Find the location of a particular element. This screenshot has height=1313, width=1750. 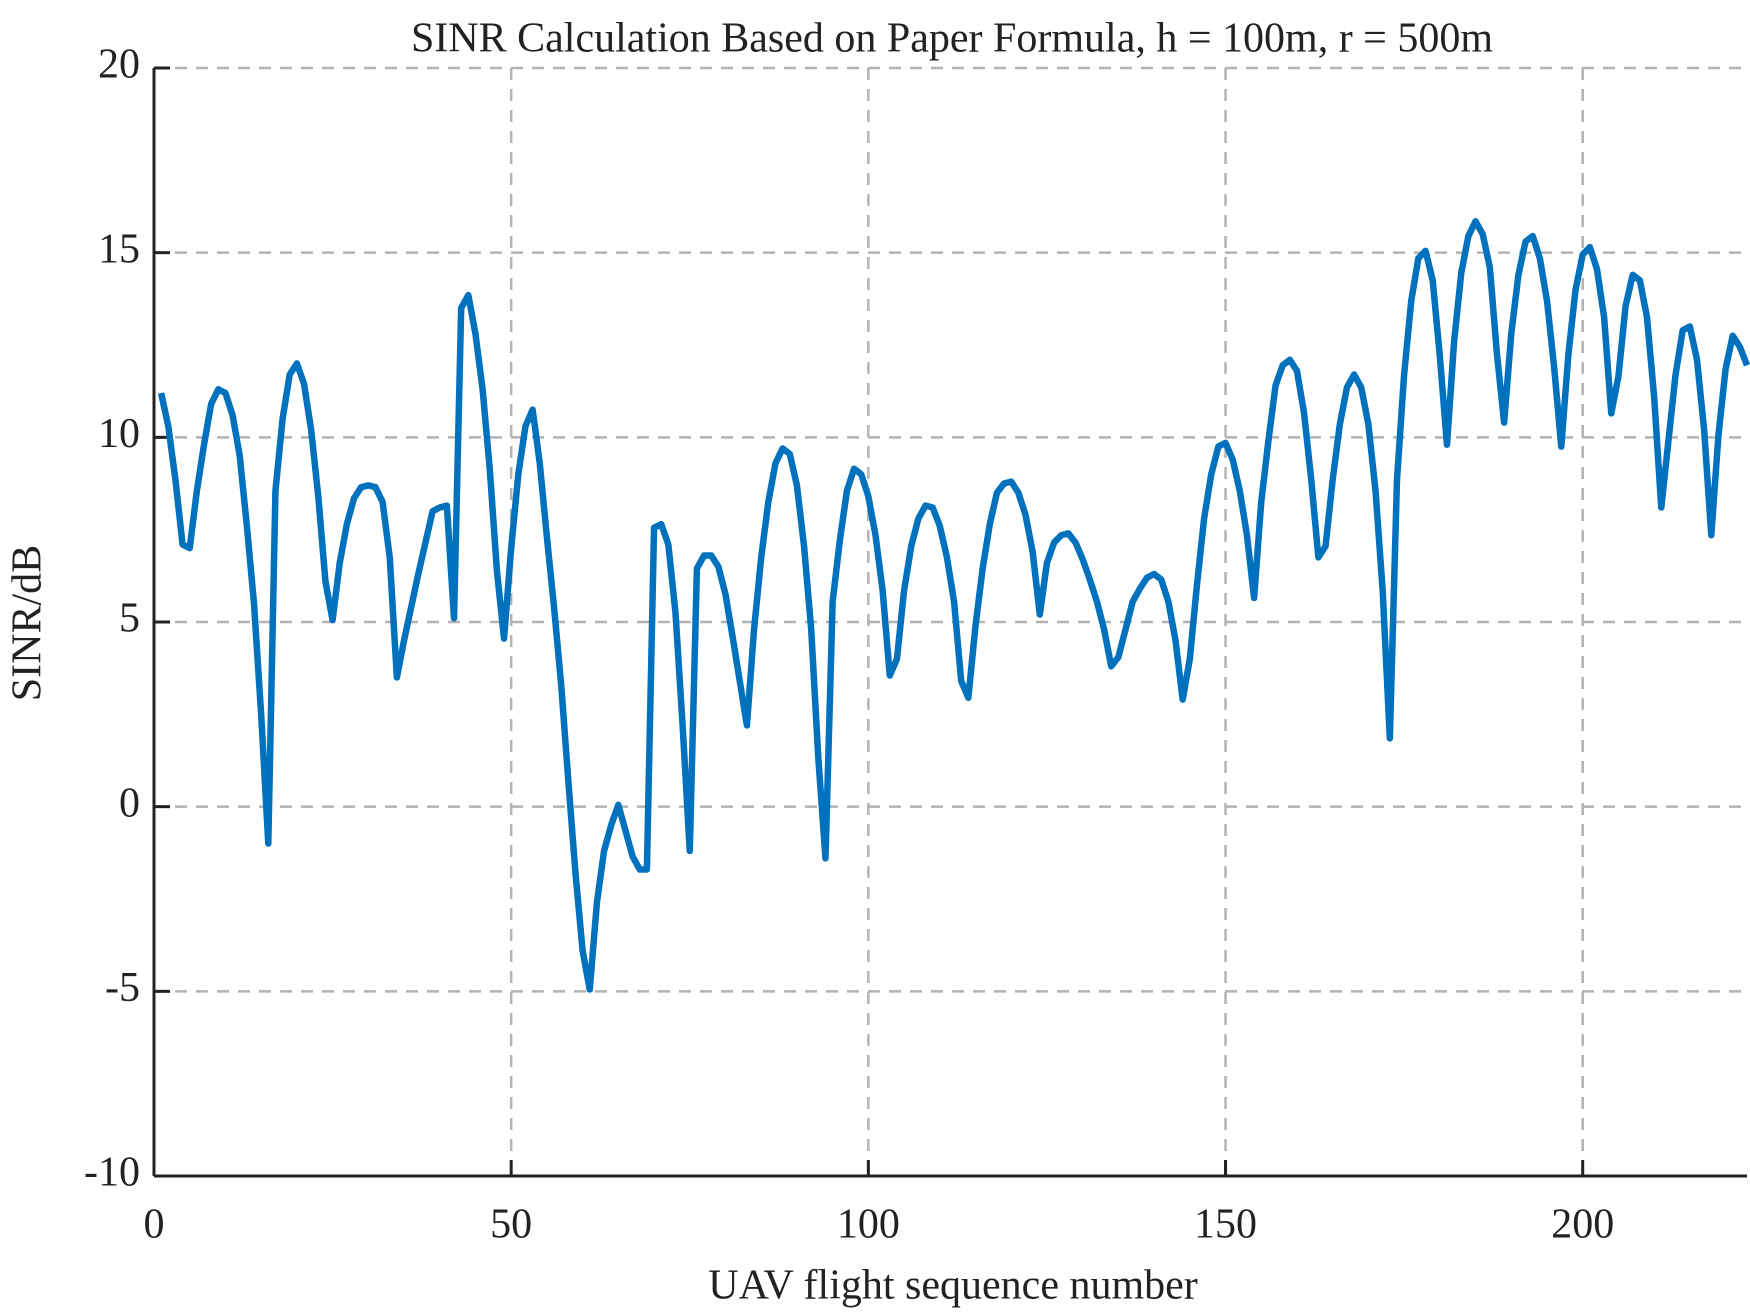

y-axis-label: SINR/dB is located at coordinates (28, 623).